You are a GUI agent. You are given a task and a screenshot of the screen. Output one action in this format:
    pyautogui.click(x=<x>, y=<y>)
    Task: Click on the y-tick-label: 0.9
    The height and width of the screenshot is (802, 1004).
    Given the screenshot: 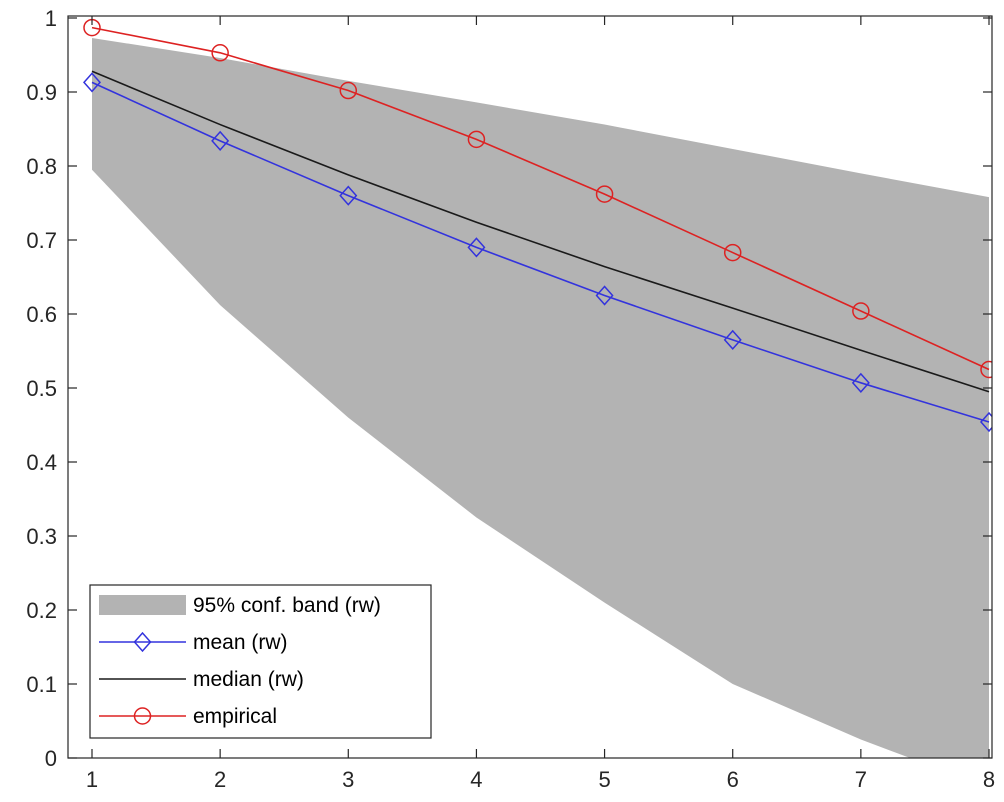 What is the action you would take?
    pyautogui.click(x=41, y=92)
    